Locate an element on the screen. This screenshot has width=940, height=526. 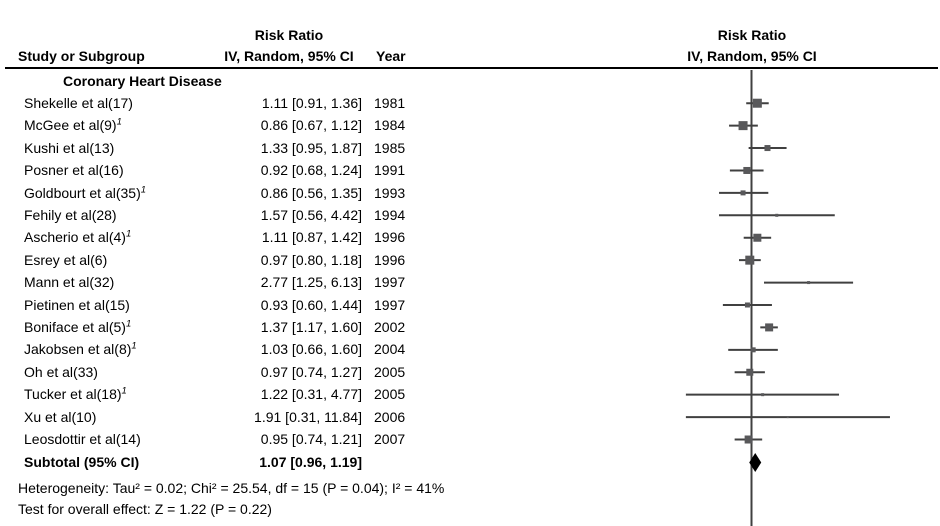
study-estimate: 2.77 [1.25, 6.13] is located at coordinates (311, 282).